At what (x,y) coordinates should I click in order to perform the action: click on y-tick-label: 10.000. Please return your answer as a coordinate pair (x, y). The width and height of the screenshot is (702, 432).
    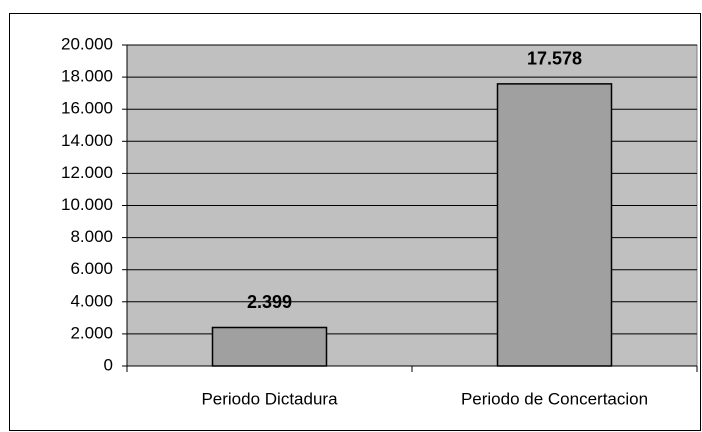
    Looking at the image, I should click on (87, 204).